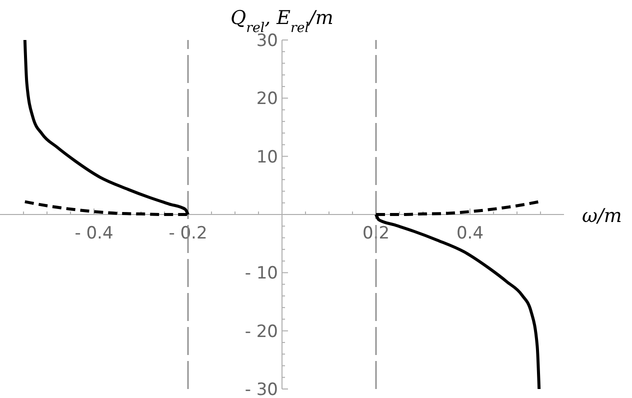 The height and width of the screenshot is (398, 632). What do you see at coordinates (94, 234) in the screenshot?
I see `x-tick-label: - 0.4` at bounding box center [94, 234].